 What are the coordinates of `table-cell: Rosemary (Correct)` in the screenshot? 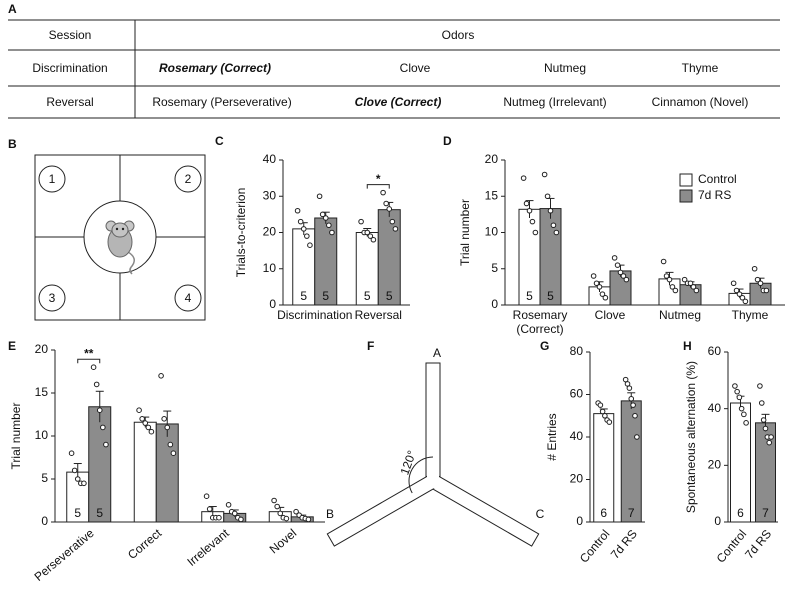 It's located at (215, 68).